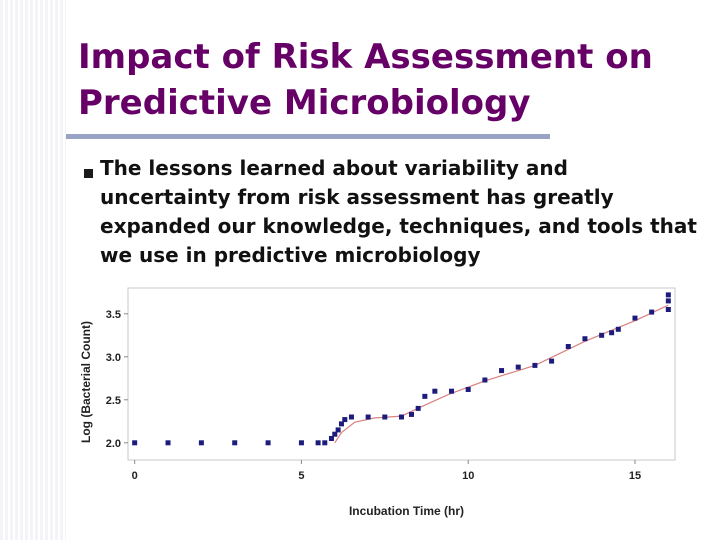  What do you see at coordinates (113, 444) in the screenshot?
I see `y-tick-label: 2.0` at bounding box center [113, 444].